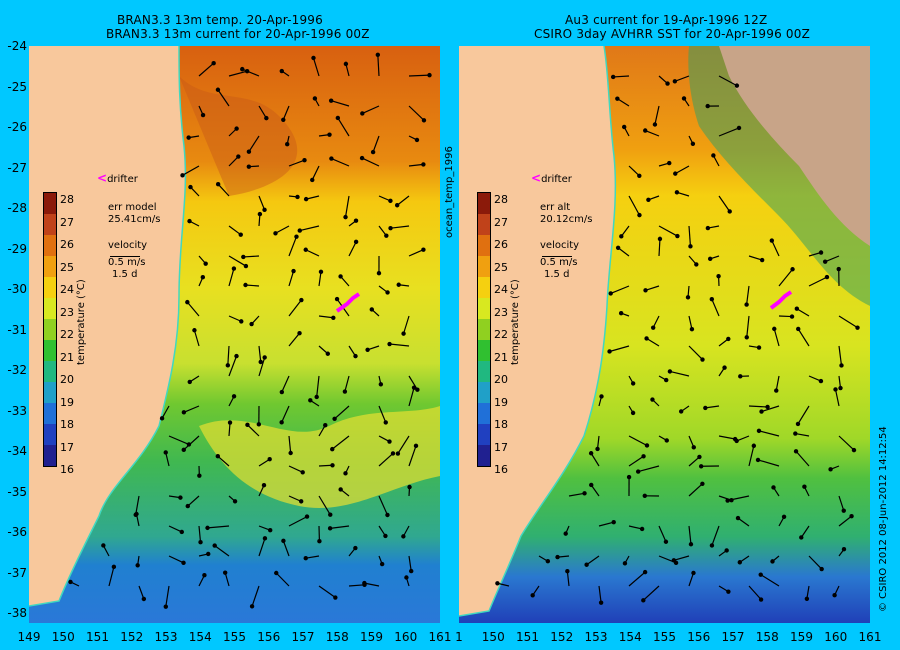 The image size is (900, 650). I want to click on x-tick-label-right: 159, so click(801, 637).